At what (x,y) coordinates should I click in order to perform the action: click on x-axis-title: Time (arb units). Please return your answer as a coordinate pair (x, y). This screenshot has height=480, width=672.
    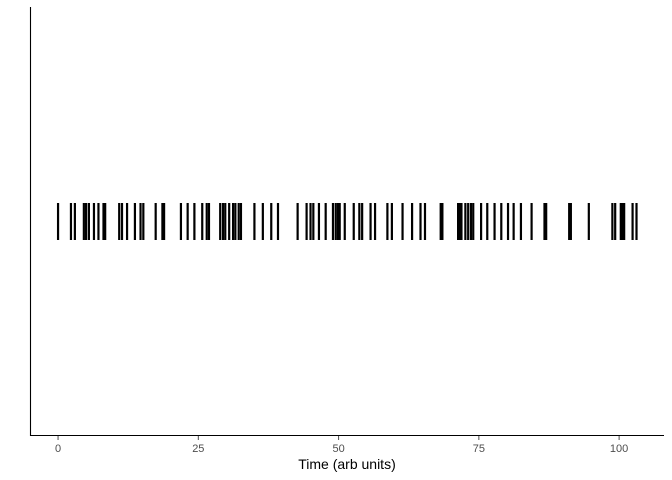
    Looking at the image, I should click on (347, 464).